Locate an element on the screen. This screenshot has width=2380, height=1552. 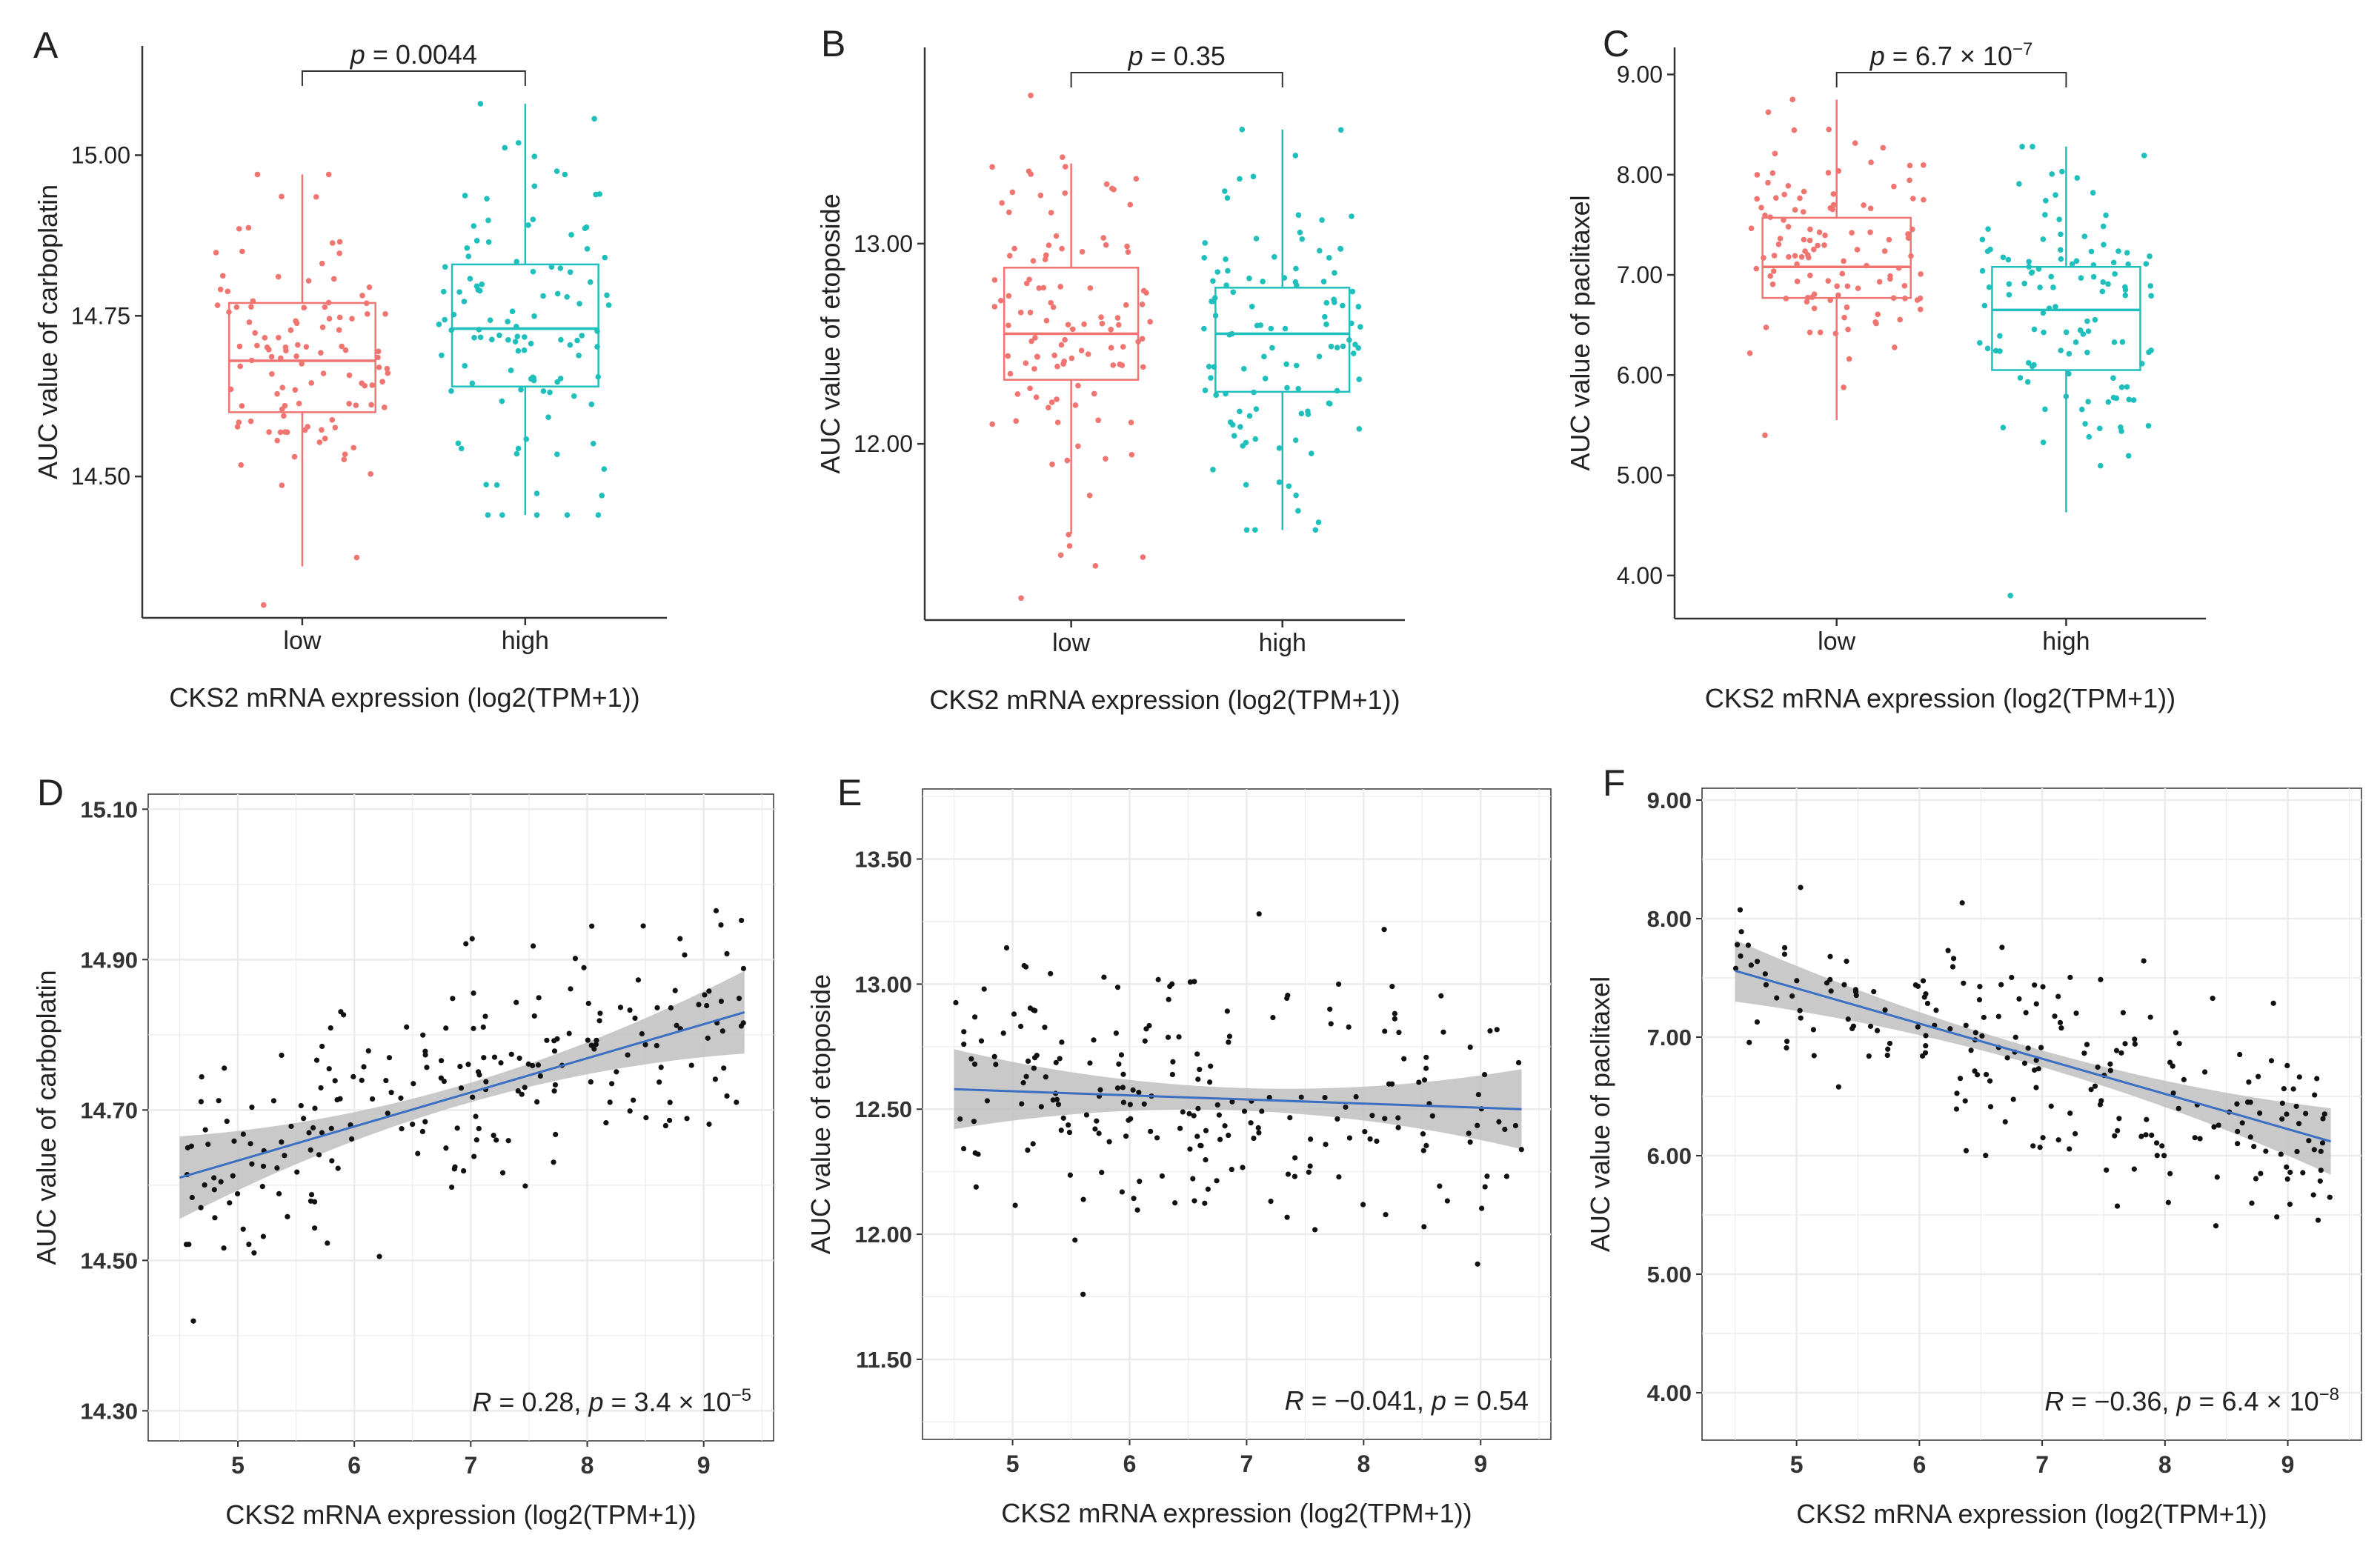
confidence-band is located at coordinates (2033, 1057).